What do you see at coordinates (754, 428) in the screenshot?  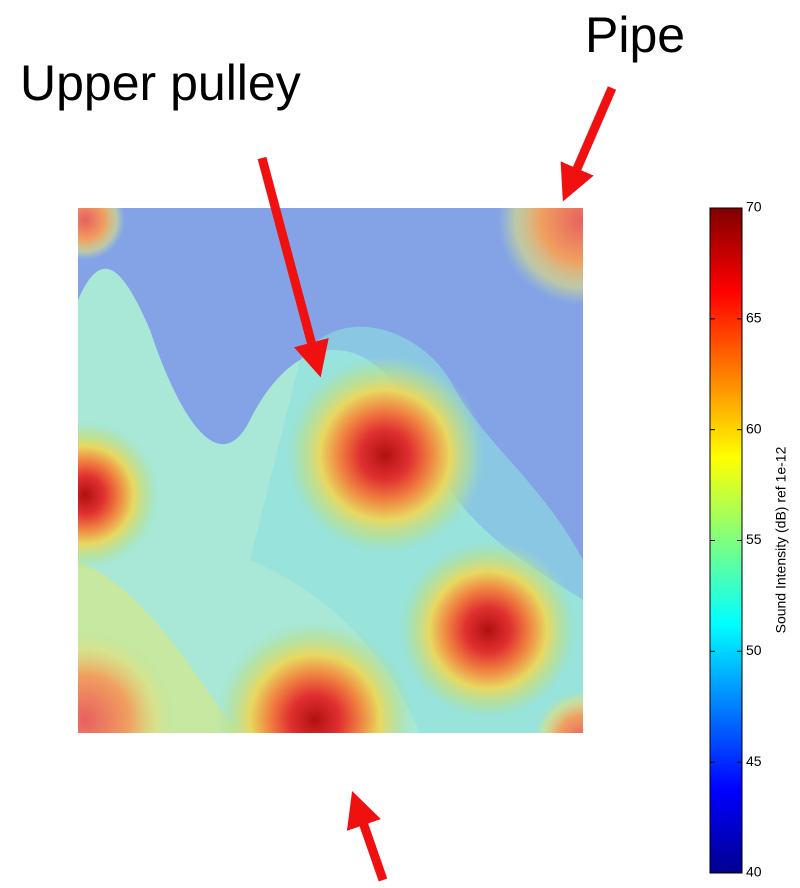 I see `tick-label: 60` at bounding box center [754, 428].